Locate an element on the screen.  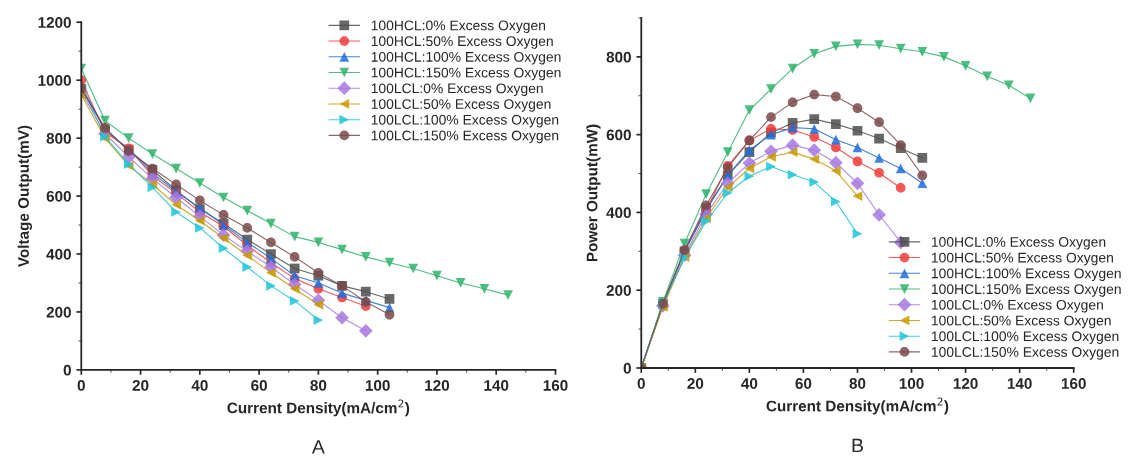
y-tick-label: 1000 is located at coordinates (54, 80).